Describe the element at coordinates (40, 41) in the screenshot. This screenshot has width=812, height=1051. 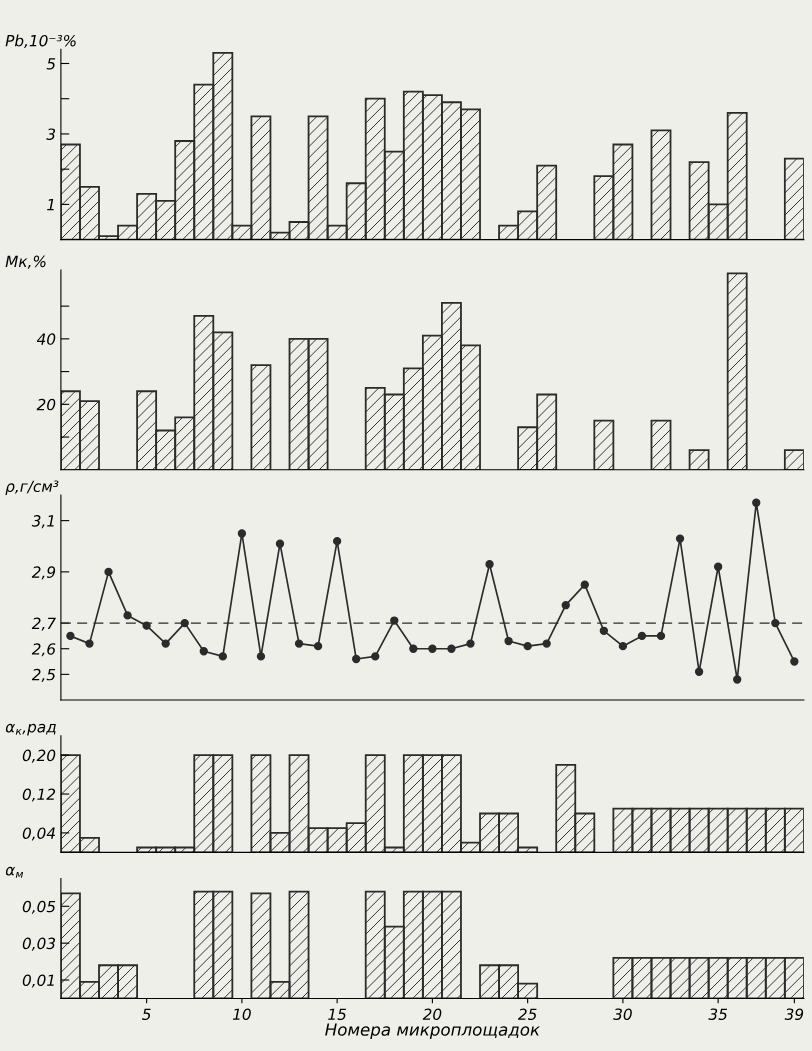
I see `y-axis-title: Pb,10⁻³%` at that location.